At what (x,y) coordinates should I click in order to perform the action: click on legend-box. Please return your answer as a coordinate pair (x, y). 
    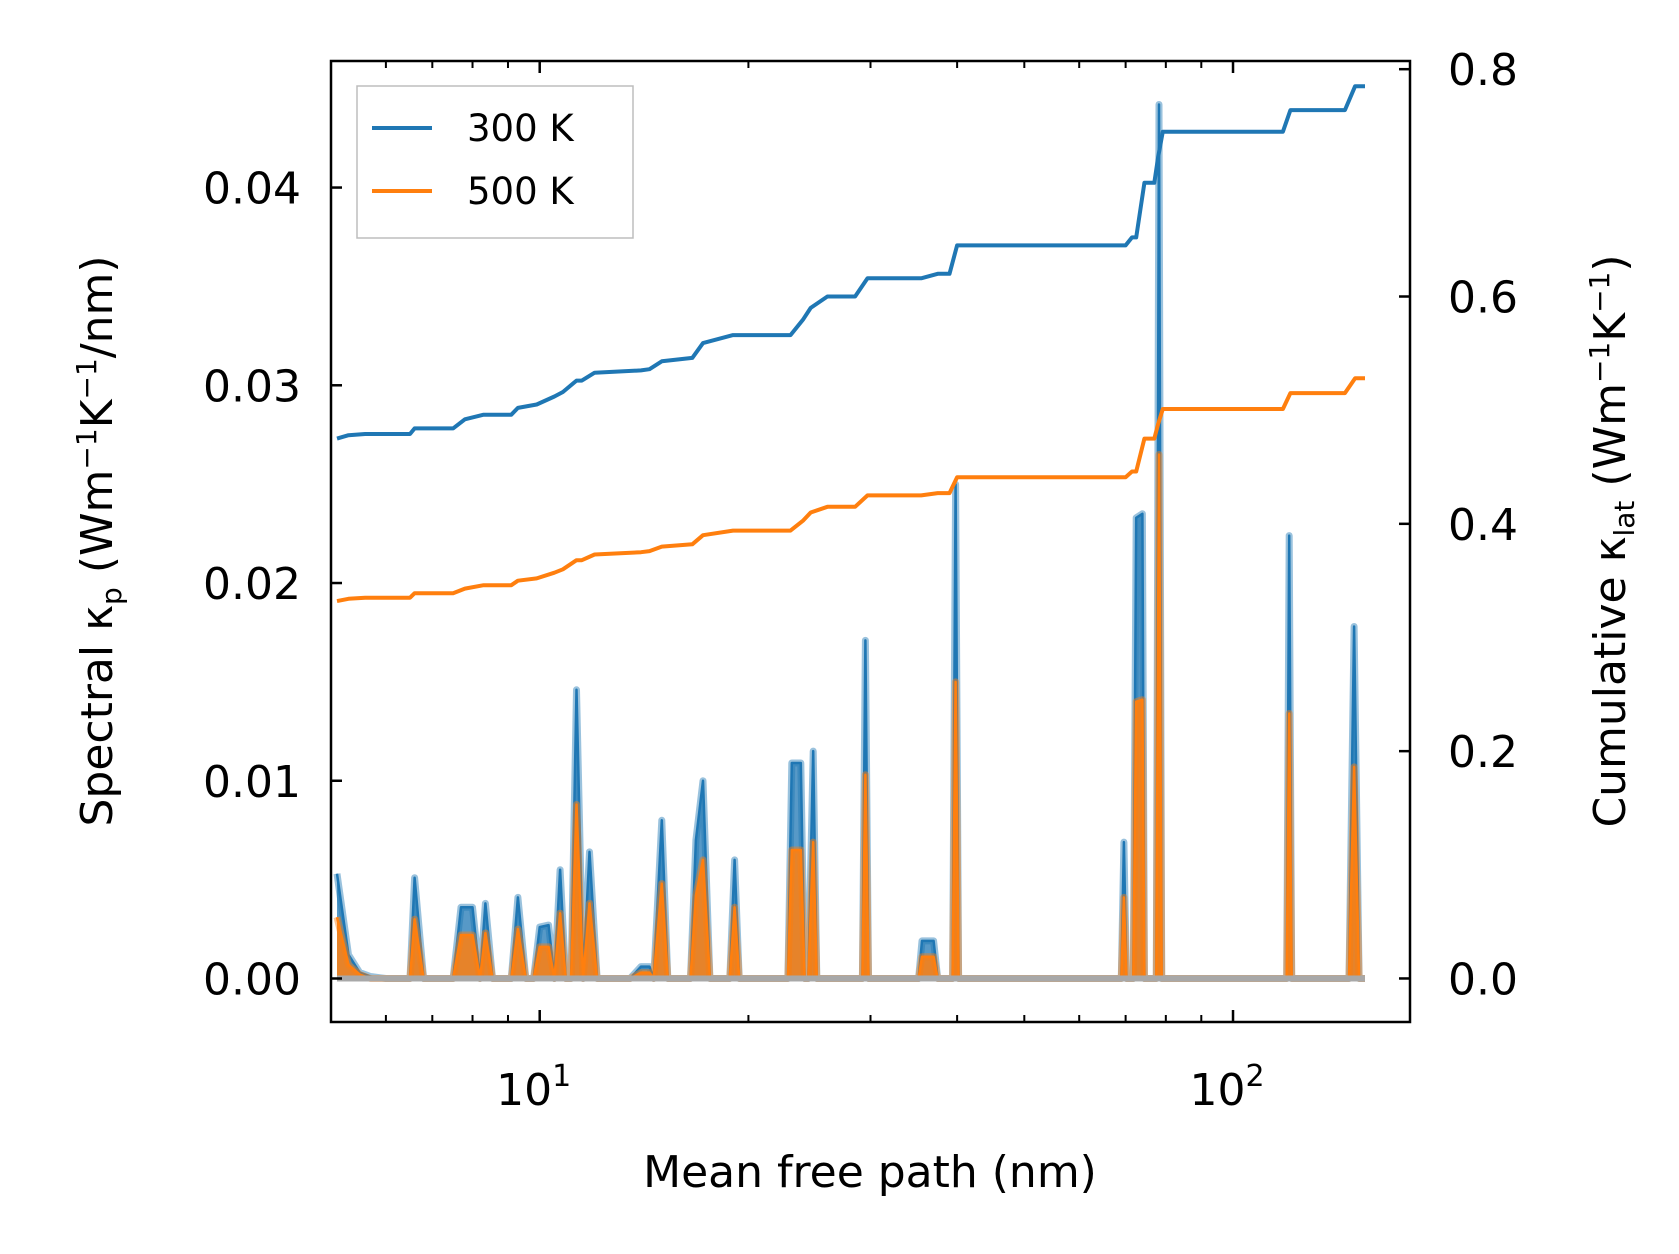
    Looking at the image, I should click on (495, 162).